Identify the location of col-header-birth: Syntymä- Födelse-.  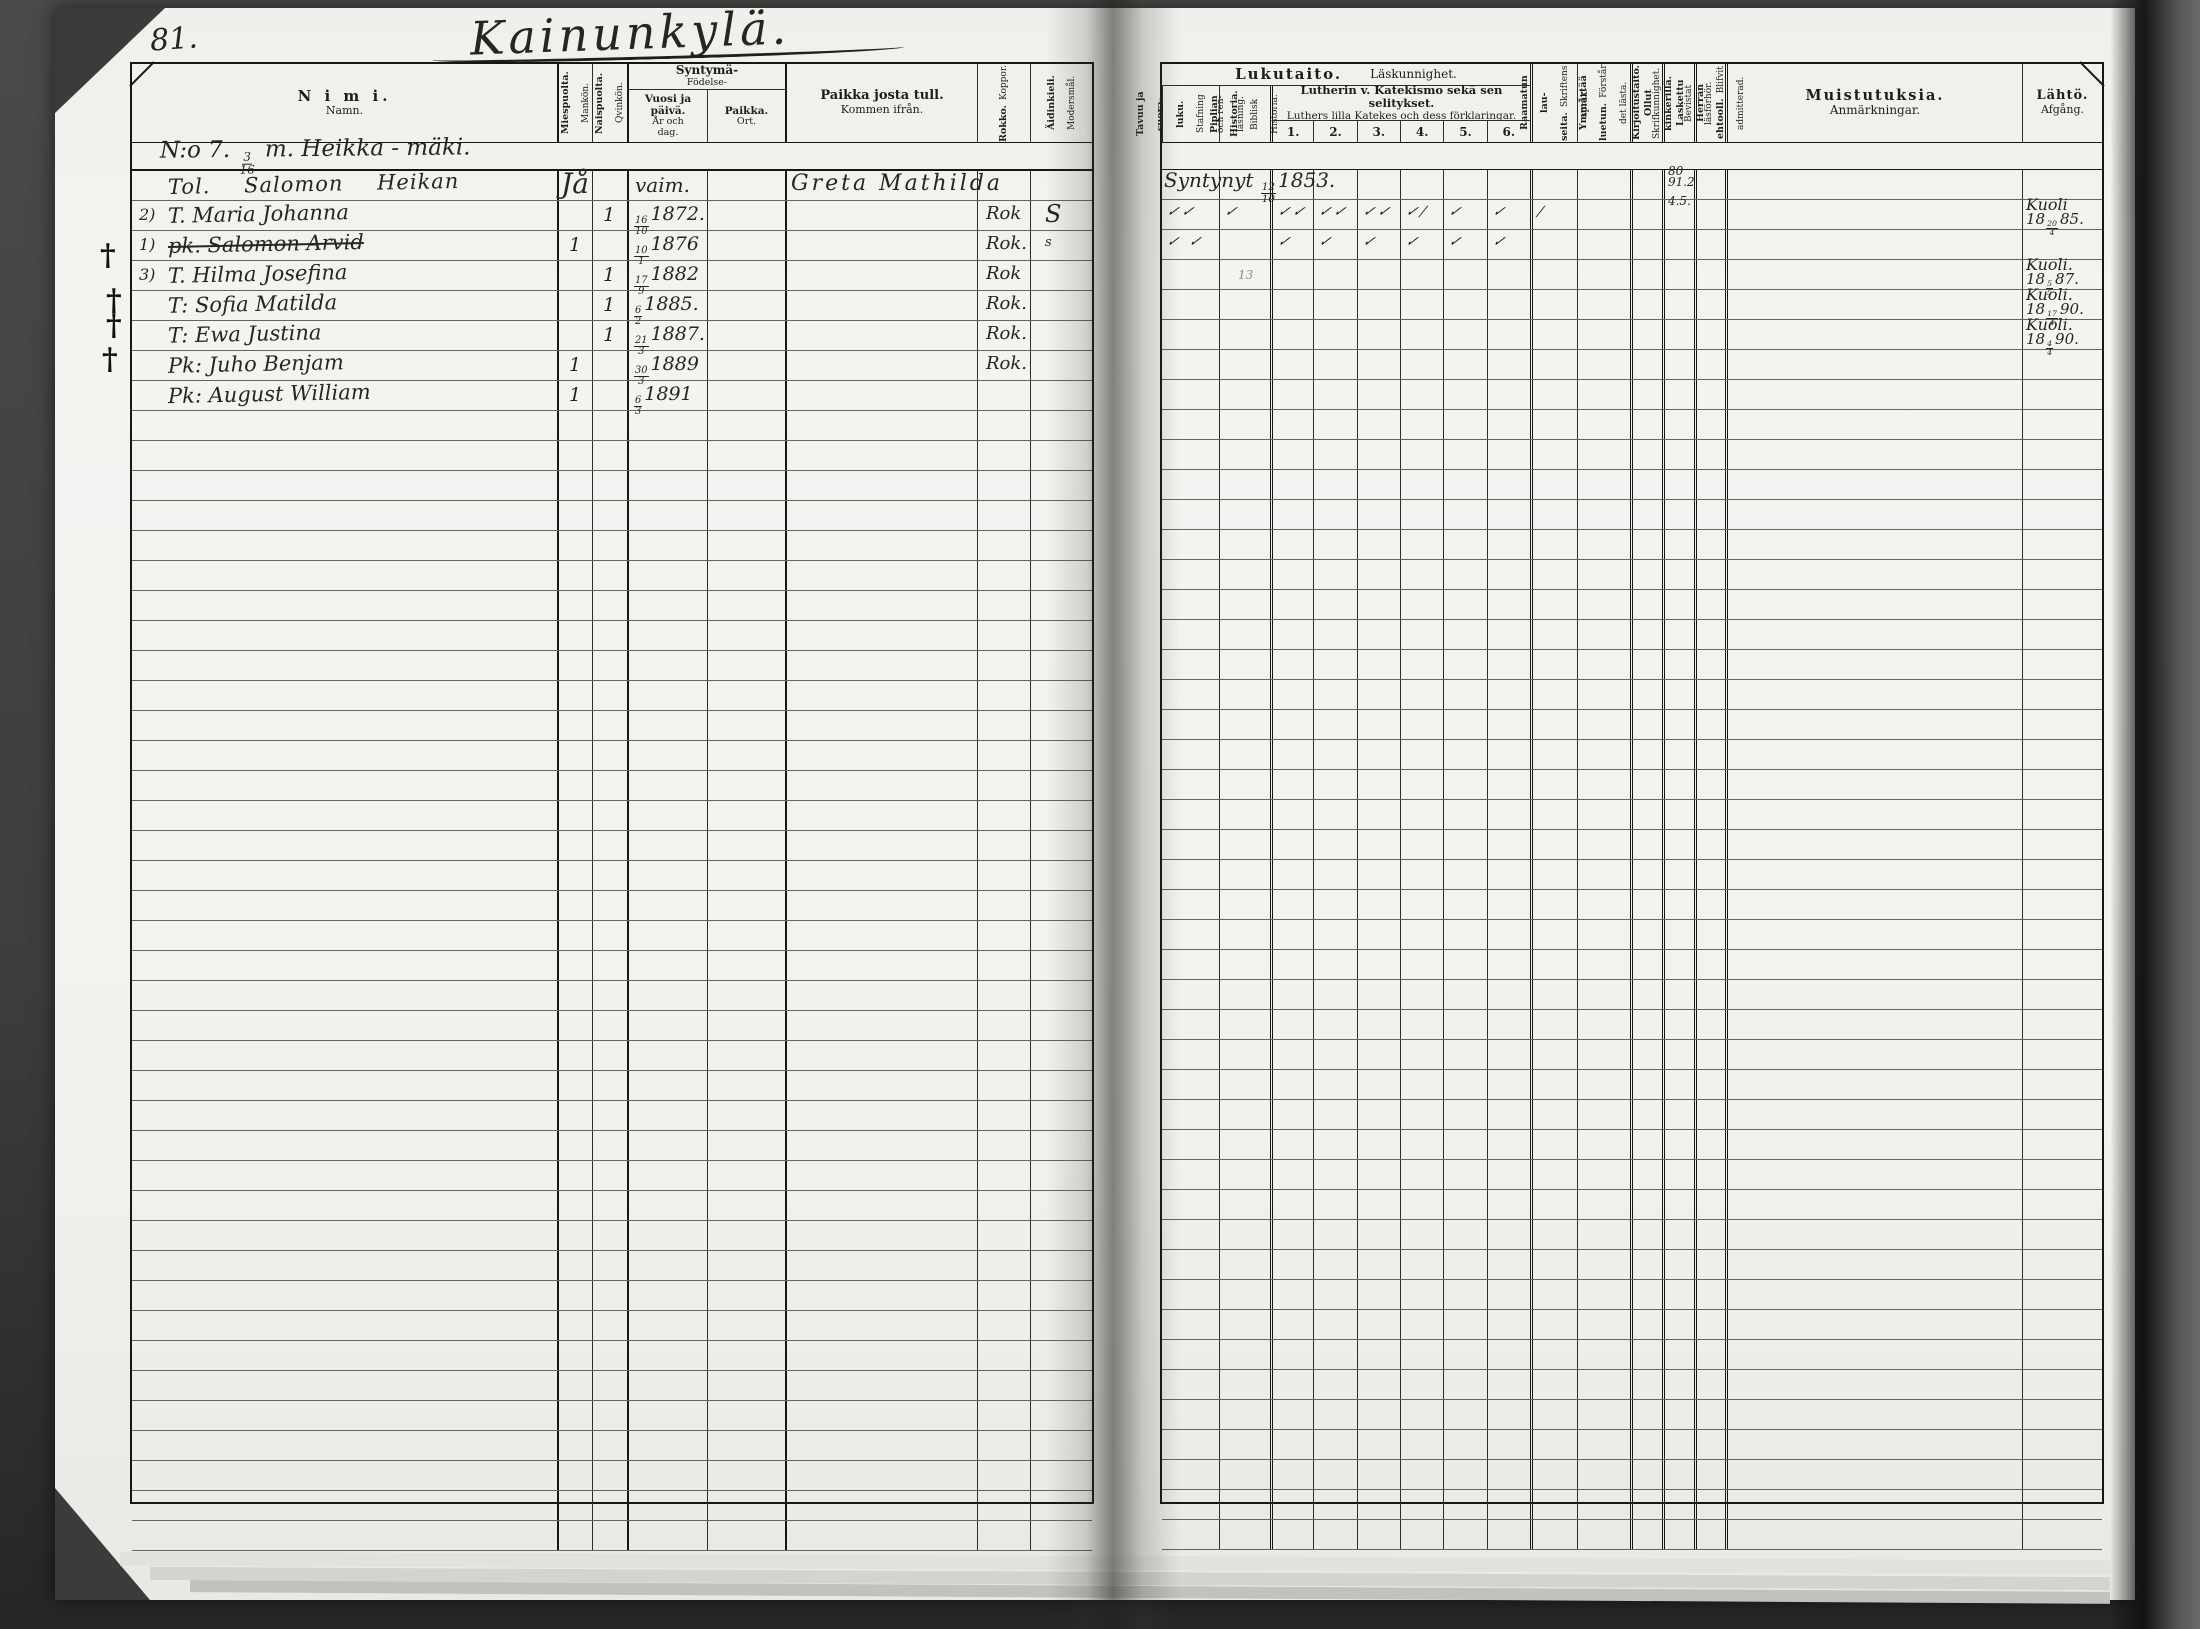
(706, 76).